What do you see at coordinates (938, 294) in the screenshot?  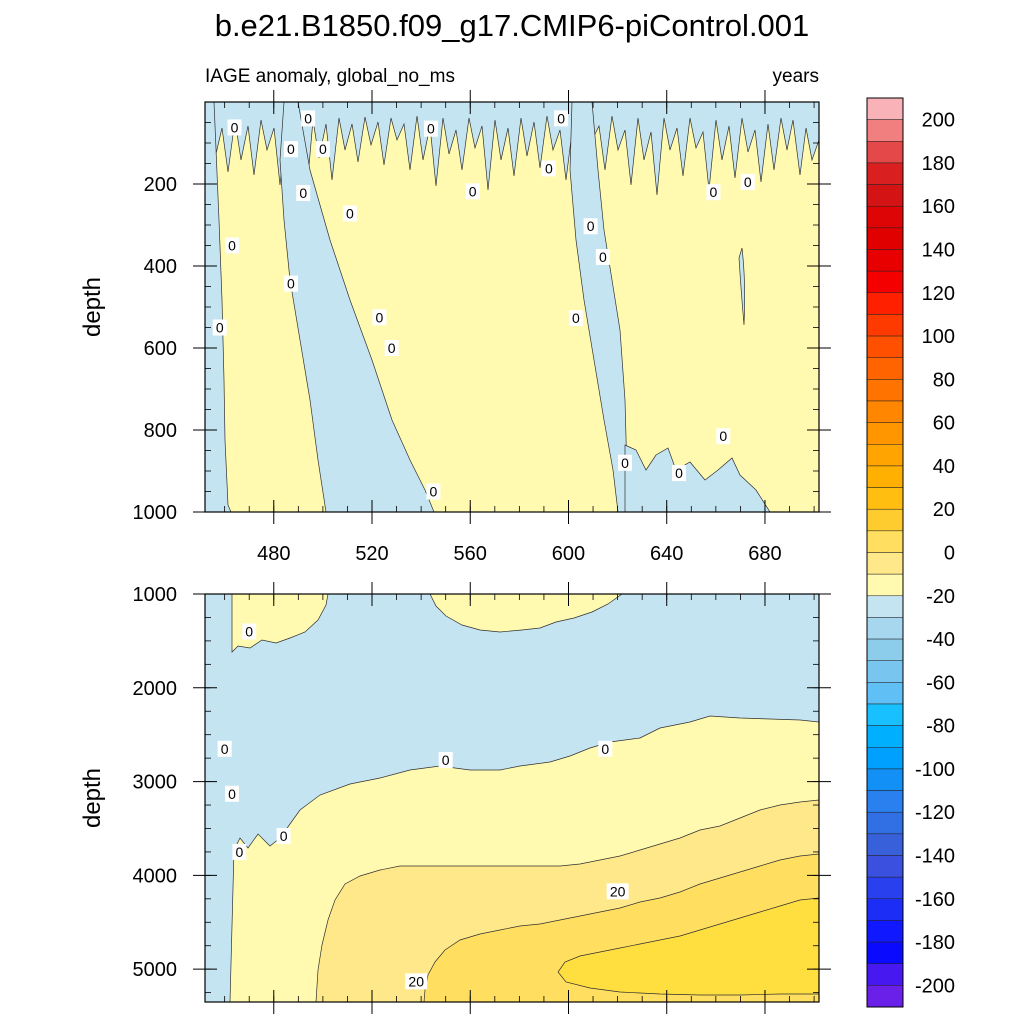 I see `colorbar-label: 120` at bounding box center [938, 294].